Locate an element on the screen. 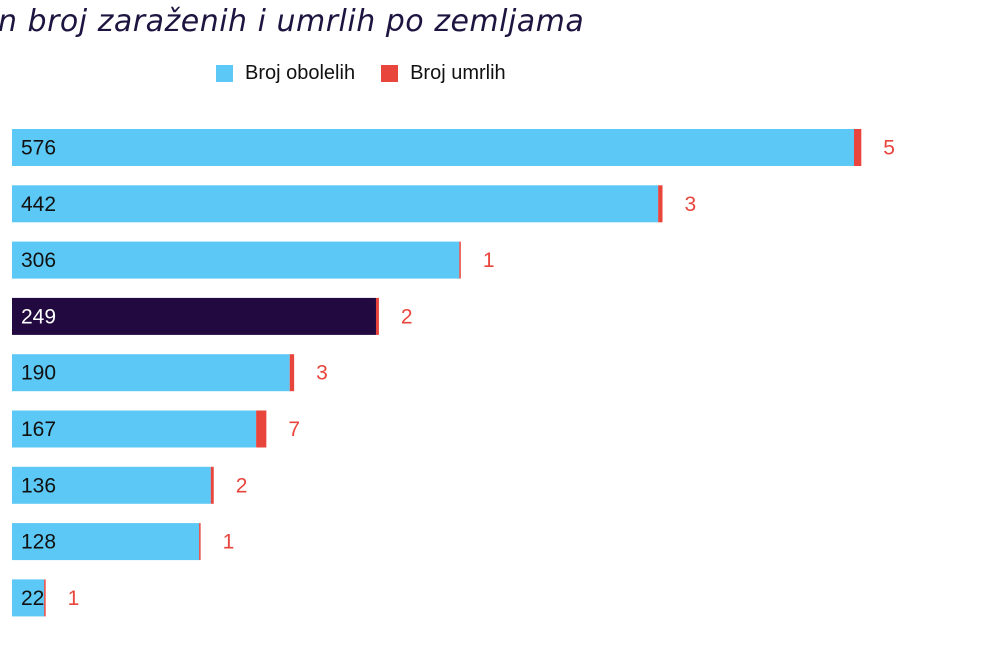 This screenshot has width=1000, height=666. legend-item-deaths: Broj umrlih is located at coordinates (443, 73).